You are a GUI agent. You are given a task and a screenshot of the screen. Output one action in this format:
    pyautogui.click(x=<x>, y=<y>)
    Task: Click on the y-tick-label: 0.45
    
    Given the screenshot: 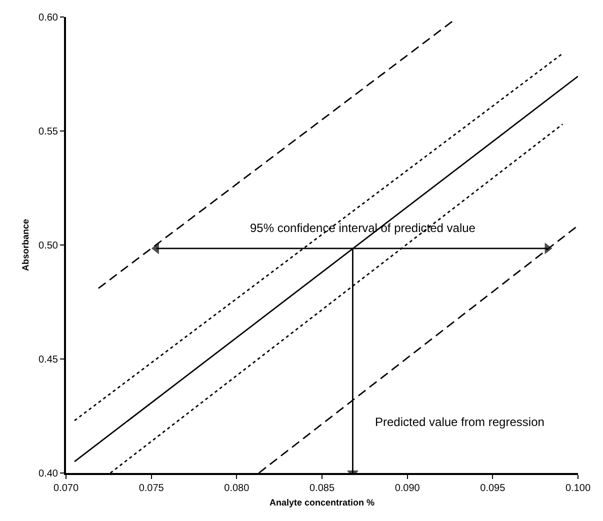 What is the action you would take?
    pyautogui.click(x=48, y=360)
    